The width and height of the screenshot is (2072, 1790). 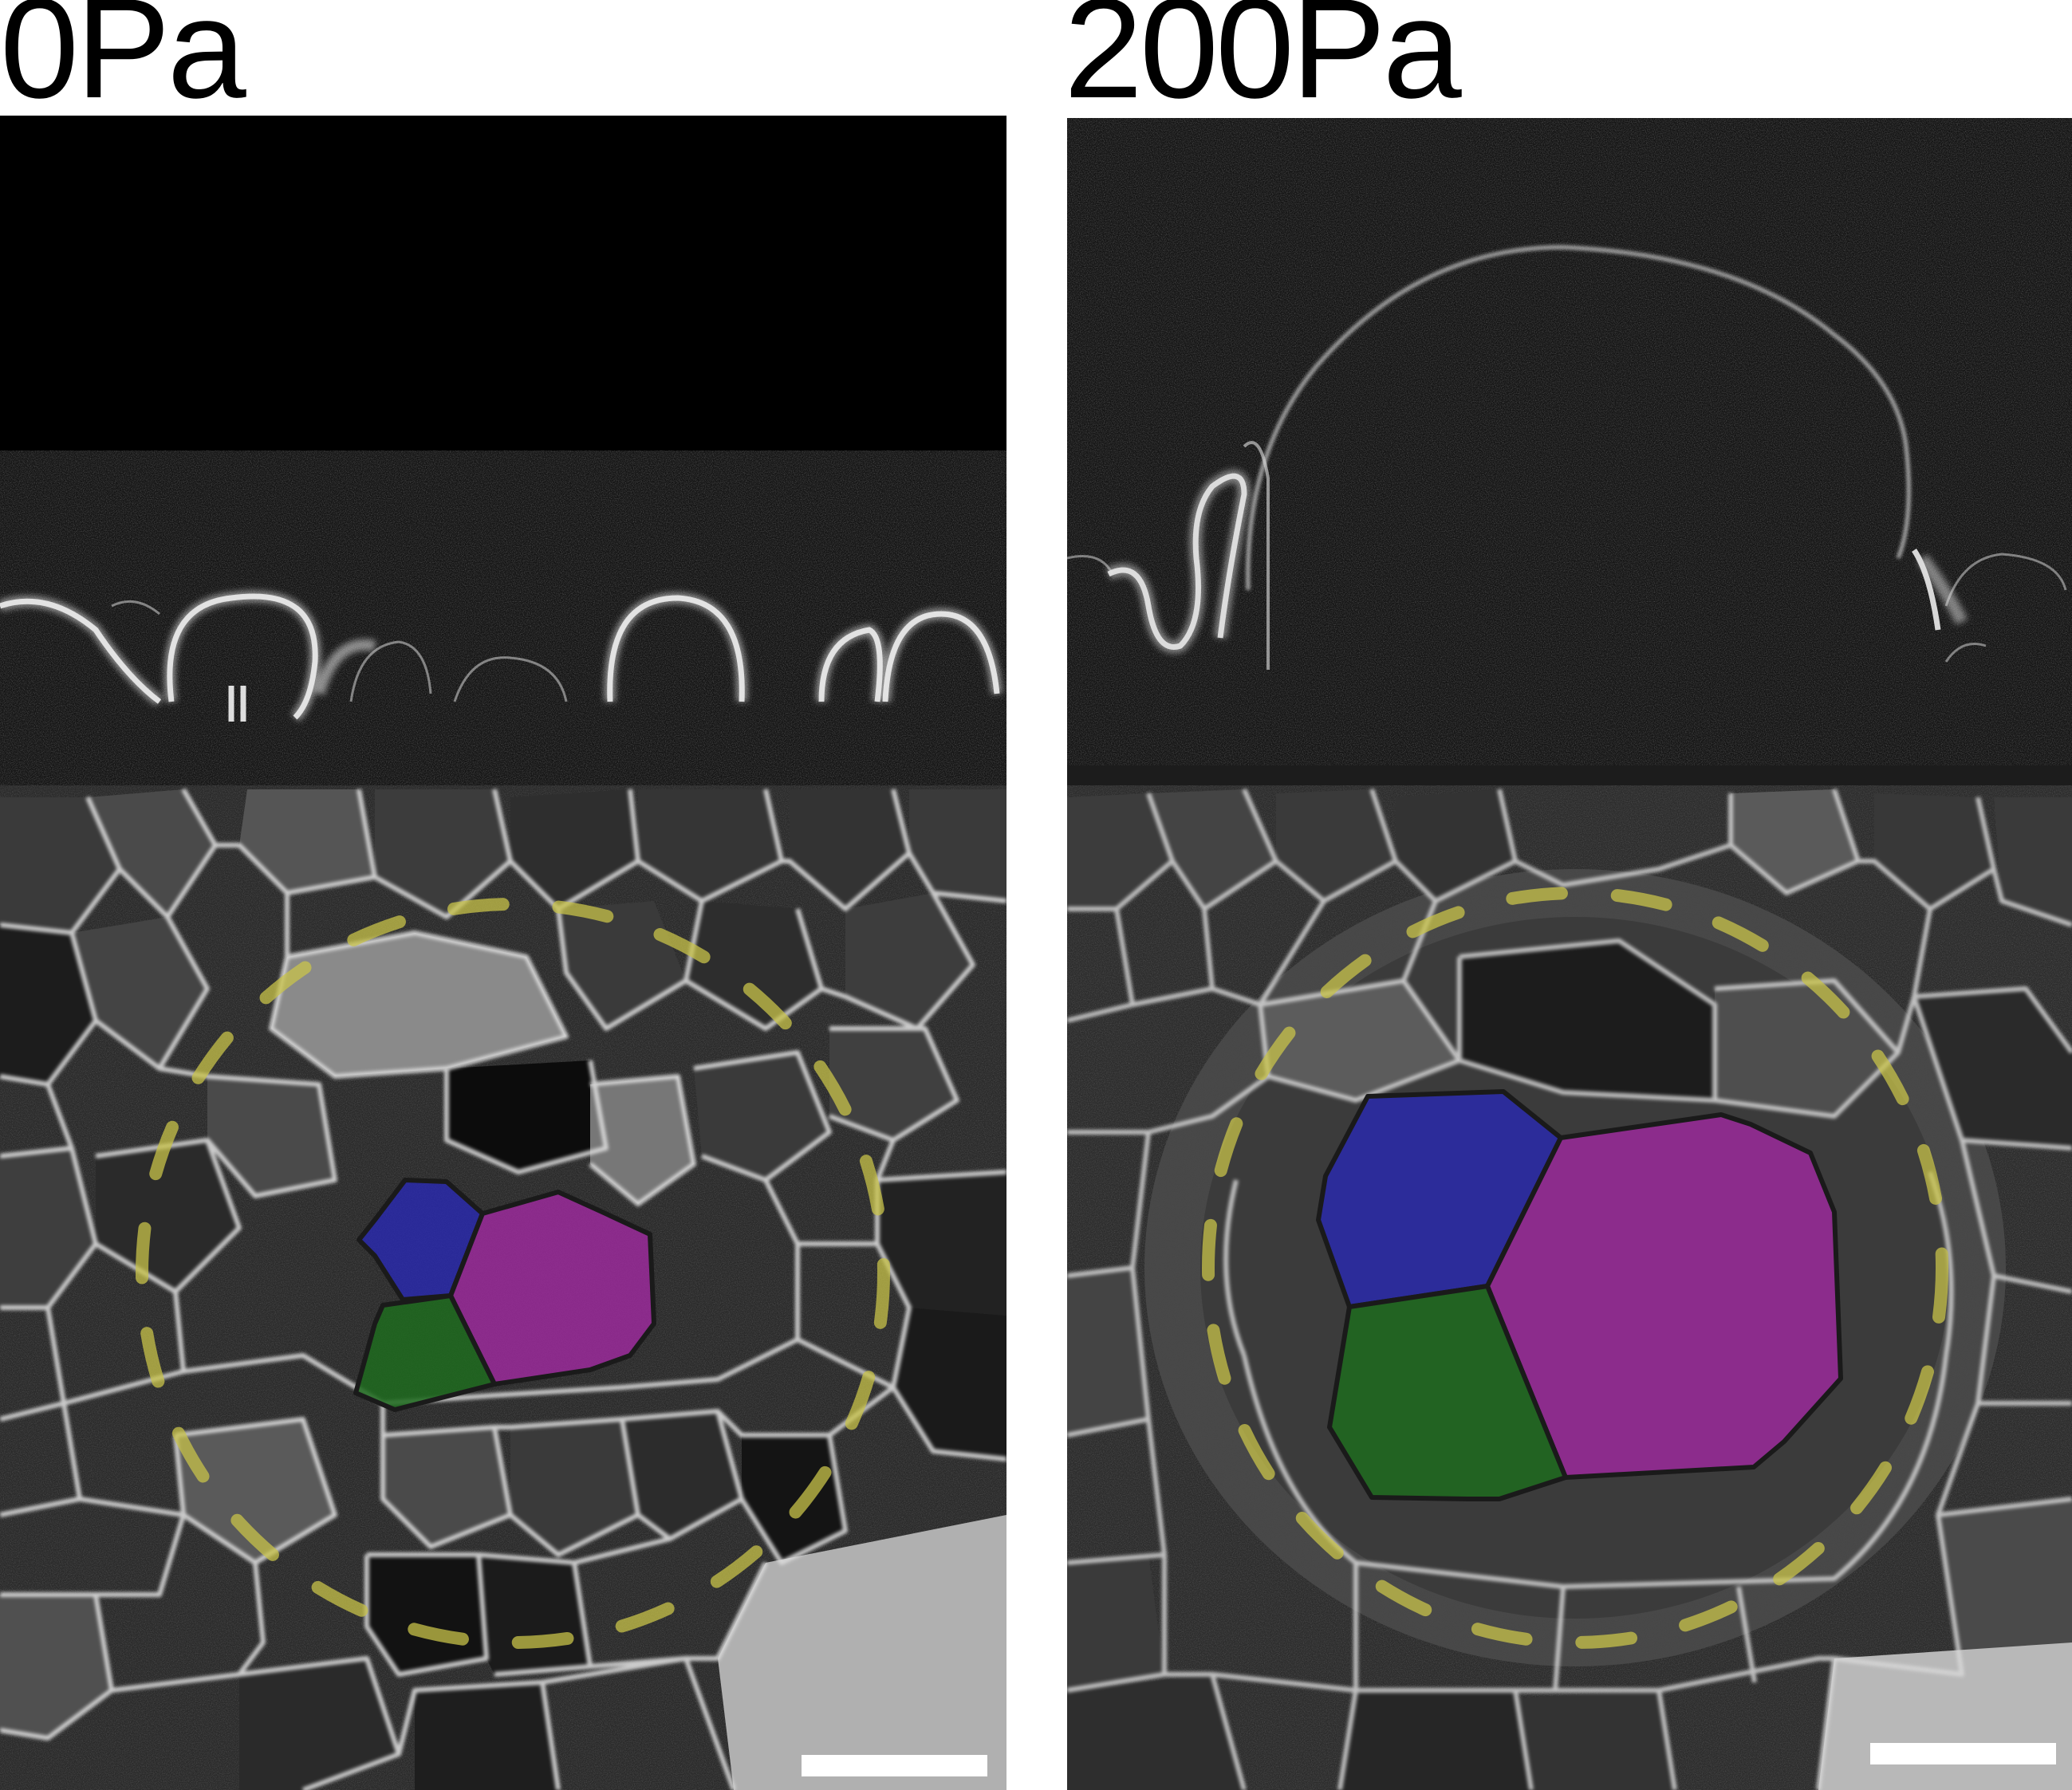 What do you see at coordinates (421, 1240) in the screenshot?
I see `cell-blue-0pa` at bounding box center [421, 1240].